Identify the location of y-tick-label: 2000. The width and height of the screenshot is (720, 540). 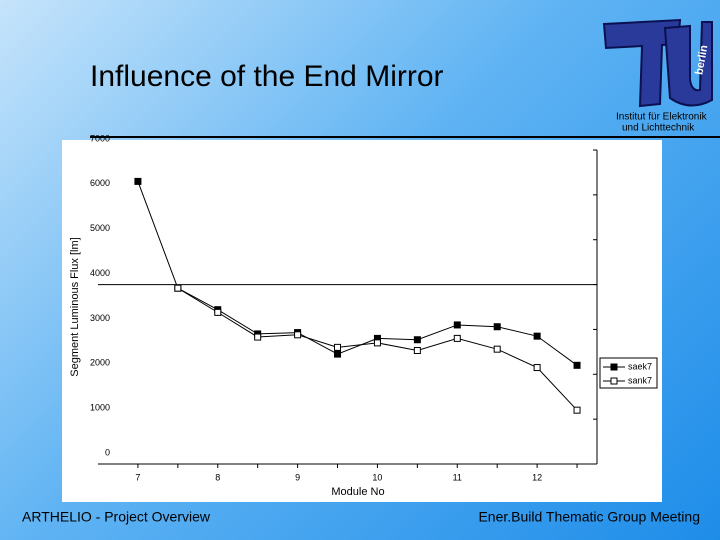
(100, 363).